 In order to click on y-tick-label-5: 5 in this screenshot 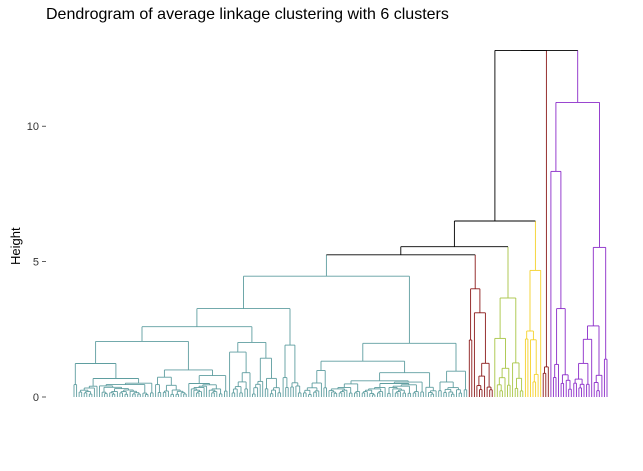, I will do `click(36, 263)`.